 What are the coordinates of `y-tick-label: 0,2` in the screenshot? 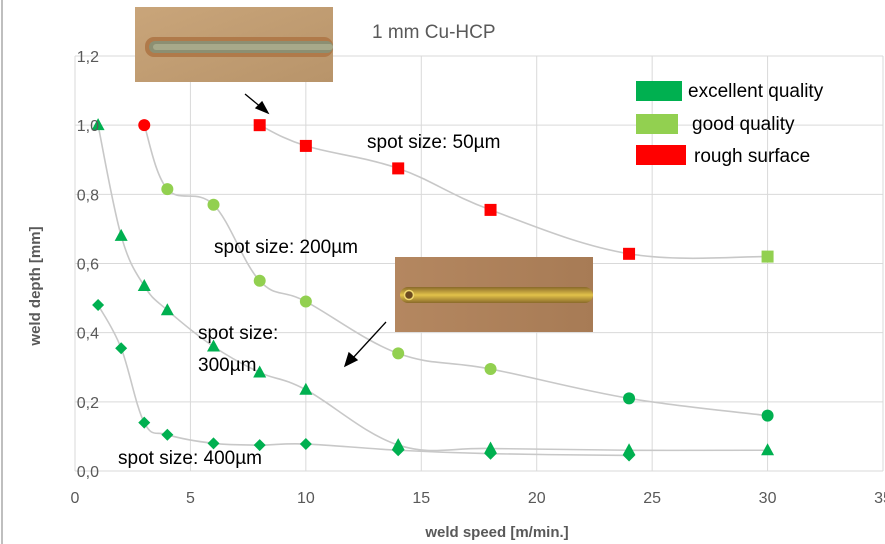 It's located at (88, 403).